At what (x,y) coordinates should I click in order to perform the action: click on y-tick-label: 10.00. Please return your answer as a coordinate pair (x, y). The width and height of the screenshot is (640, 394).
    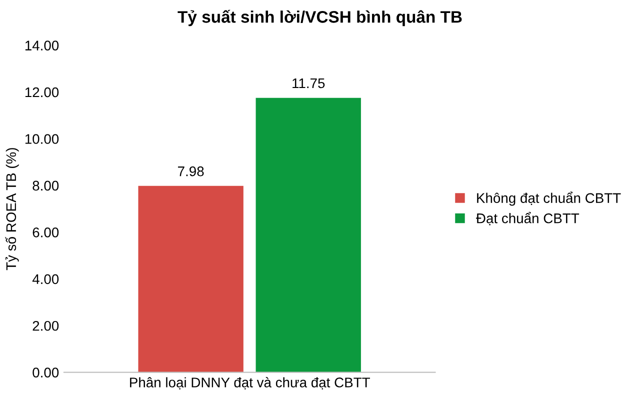
    Looking at the image, I should click on (42, 139).